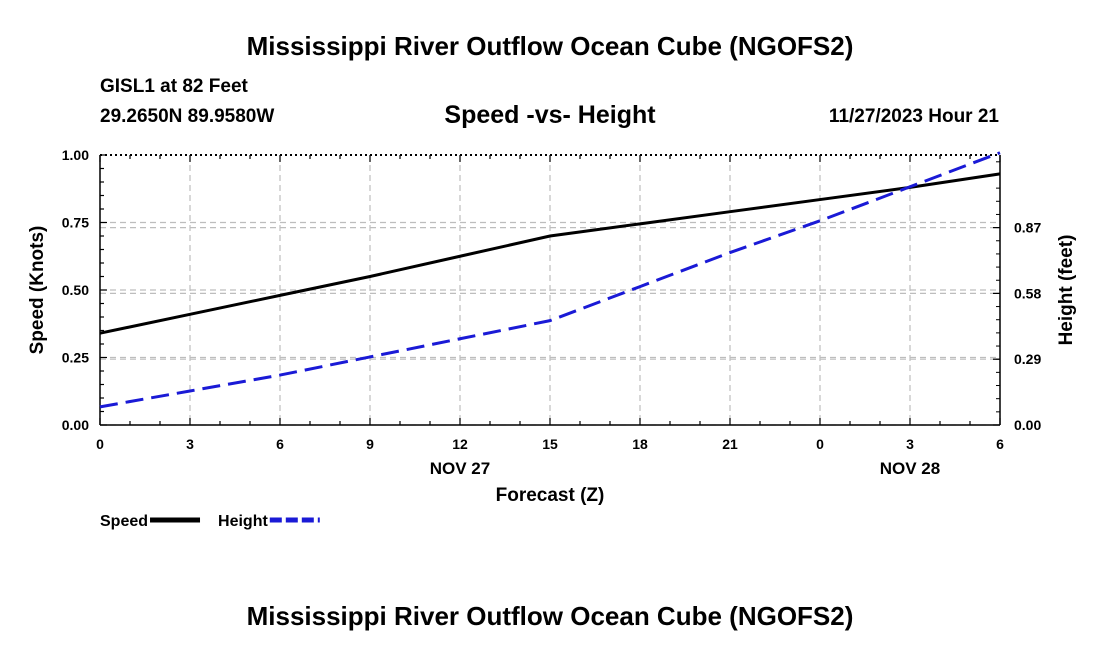 This screenshot has width=1100, height=650. What do you see at coordinates (75, 223) in the screenshot?
I see `y-tick-label: 0.75` at bounding box center [75, 223].